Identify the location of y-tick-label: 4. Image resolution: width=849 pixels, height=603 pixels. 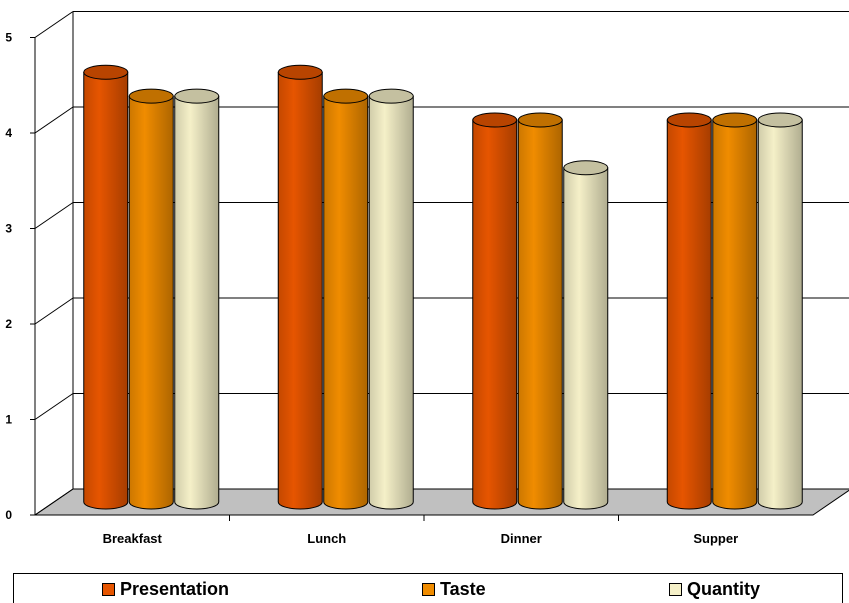
(8, 133).